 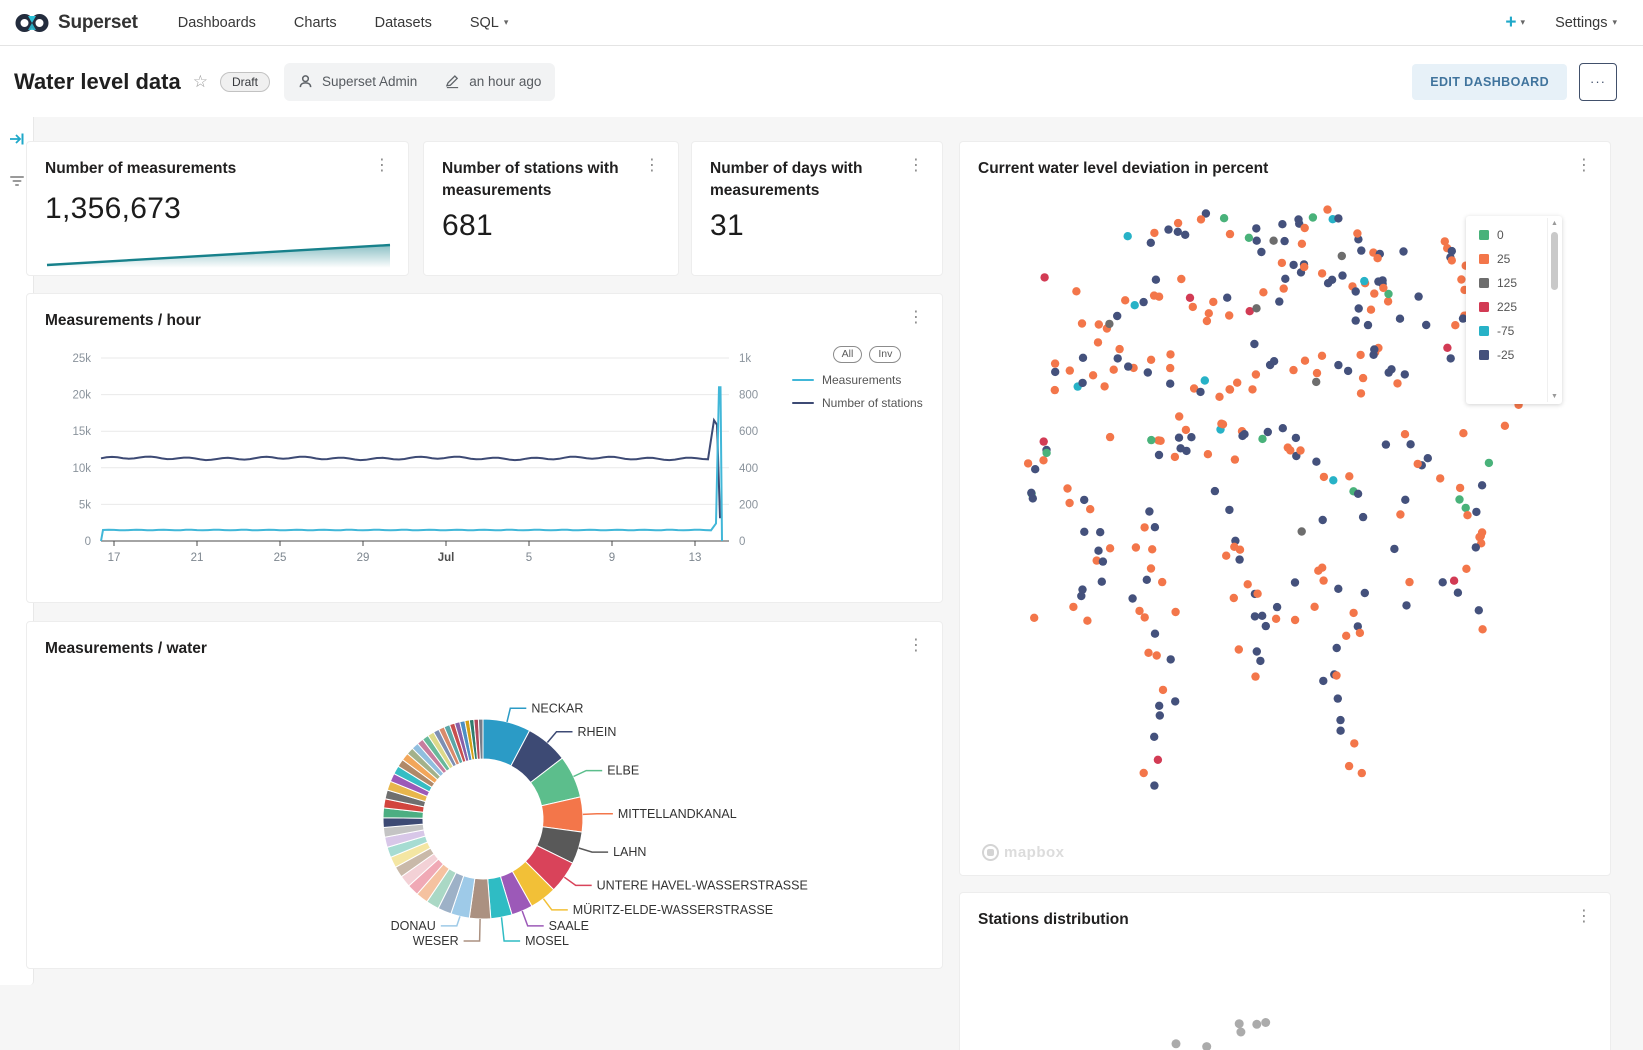 What do you see at coordinates (612, 558) in the screenshot?
I see `svg-text: 9` at bounding box center [612, 558].